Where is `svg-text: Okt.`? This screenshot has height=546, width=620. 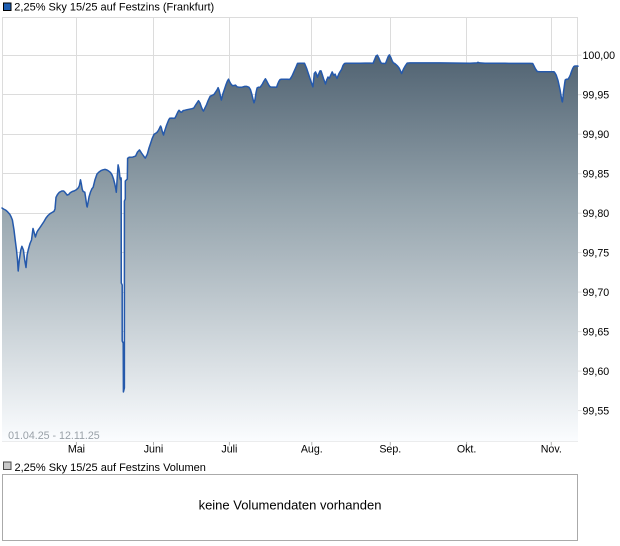
svg-text: Okt. is located at coordinates (467, 450).